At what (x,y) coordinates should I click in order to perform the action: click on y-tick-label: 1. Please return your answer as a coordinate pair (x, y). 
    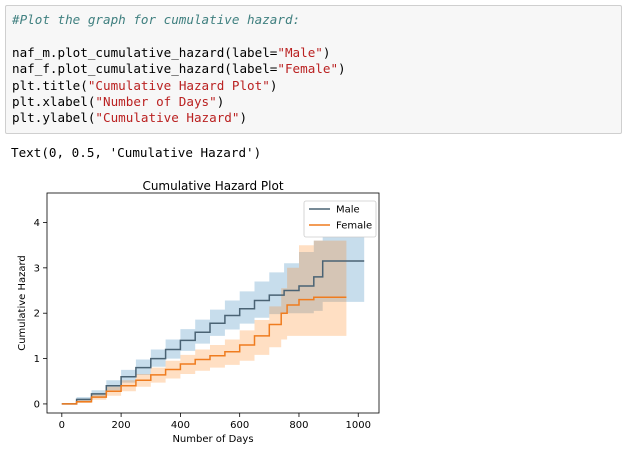
    Looking at the image, I should click on (37, 359).